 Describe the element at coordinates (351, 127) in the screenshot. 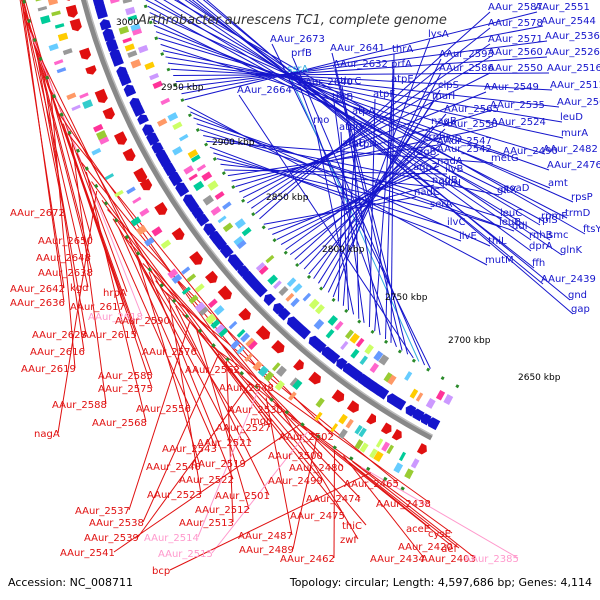

I see `gene-label-forward: atpG` at that location.